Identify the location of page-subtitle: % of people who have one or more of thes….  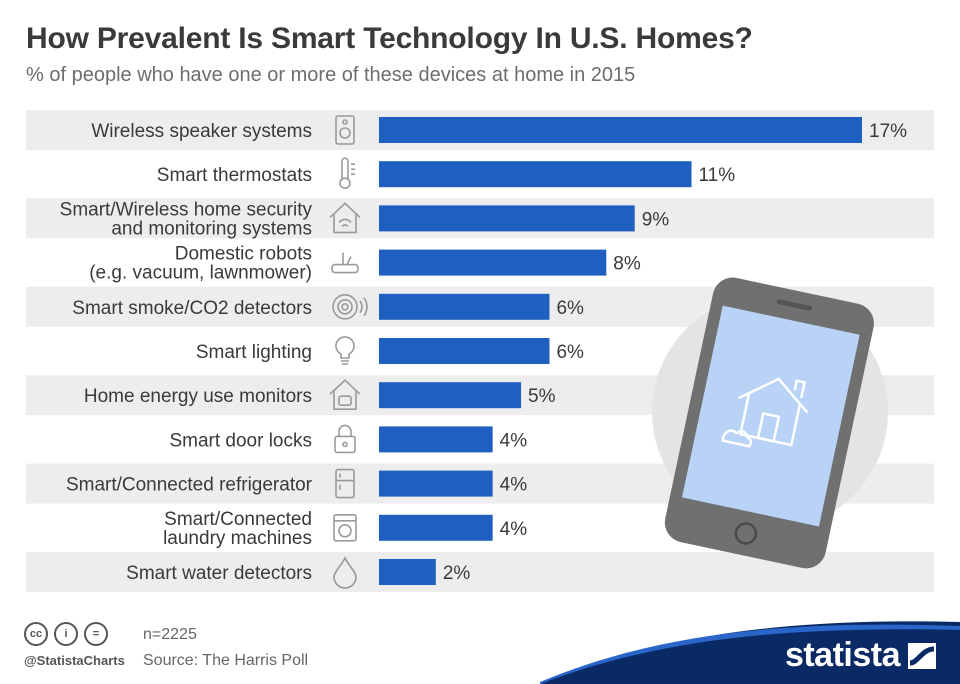
(331, 75).